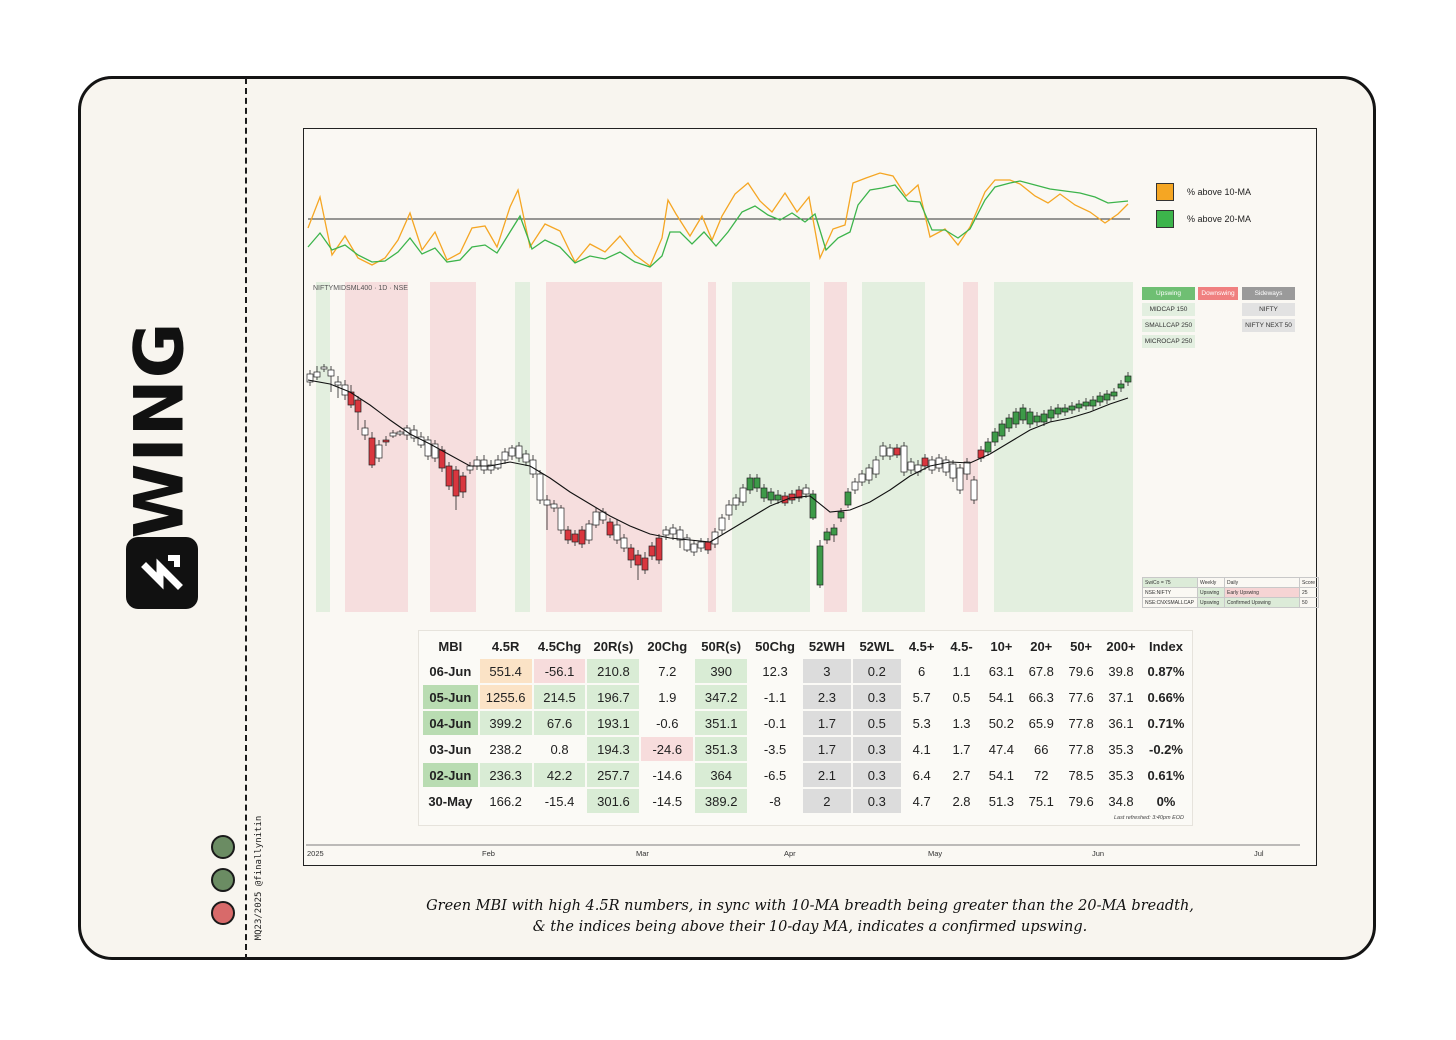 Image resolution: width=1456 pixels, height=1040 pixels. I want to click on mbi-cell: 0.2, so click(876, 671).